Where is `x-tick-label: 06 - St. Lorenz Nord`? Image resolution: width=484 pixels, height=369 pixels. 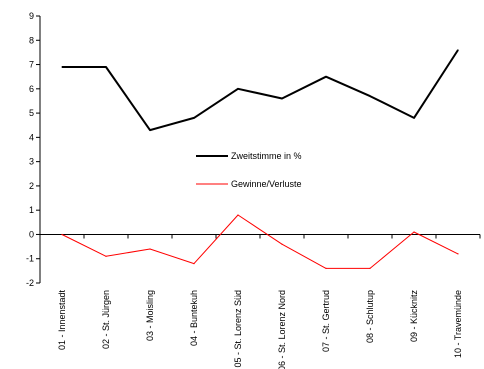 x-tick-label: 06 - St. Lorenz Nord is located at coordinates (282, 329).